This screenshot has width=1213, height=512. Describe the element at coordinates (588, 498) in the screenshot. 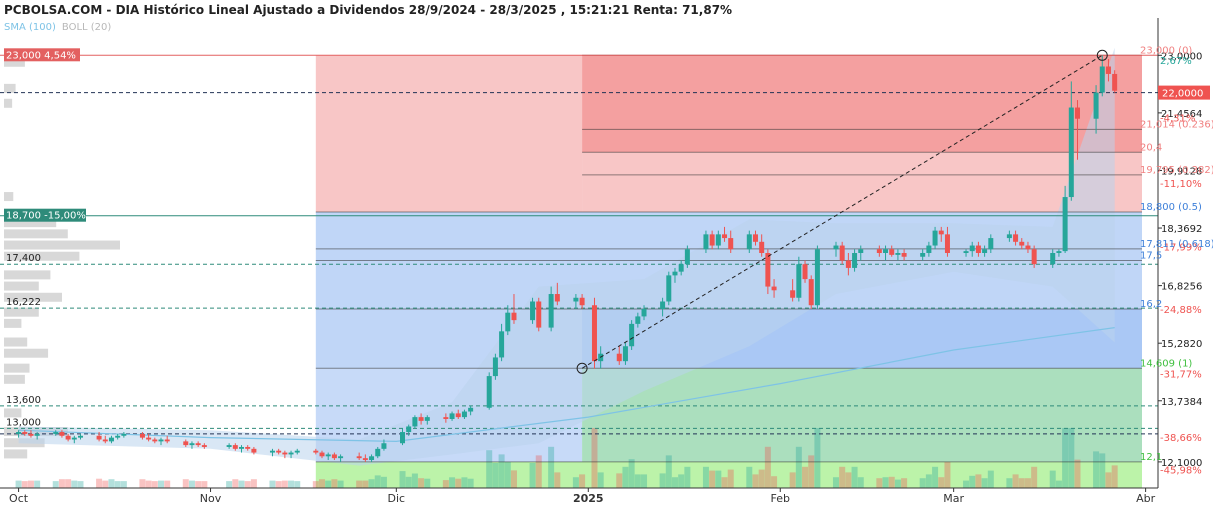

I see `x-tick-label: 2025` at that location.